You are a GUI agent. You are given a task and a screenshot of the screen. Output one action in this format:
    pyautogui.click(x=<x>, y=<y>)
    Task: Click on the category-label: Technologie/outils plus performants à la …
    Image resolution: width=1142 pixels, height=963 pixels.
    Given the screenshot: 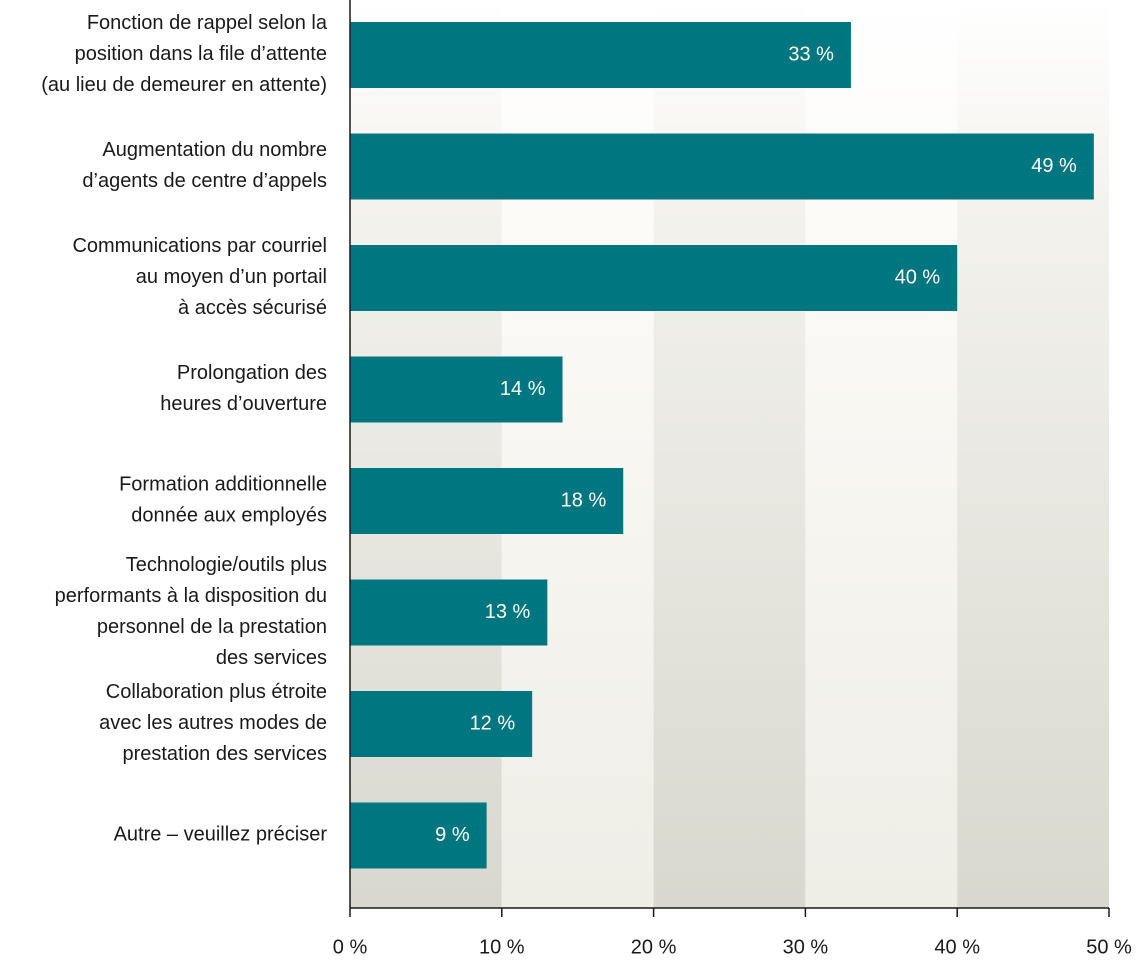 What is the action you would take?
    pyautogui.click(x=191, y=611)
    